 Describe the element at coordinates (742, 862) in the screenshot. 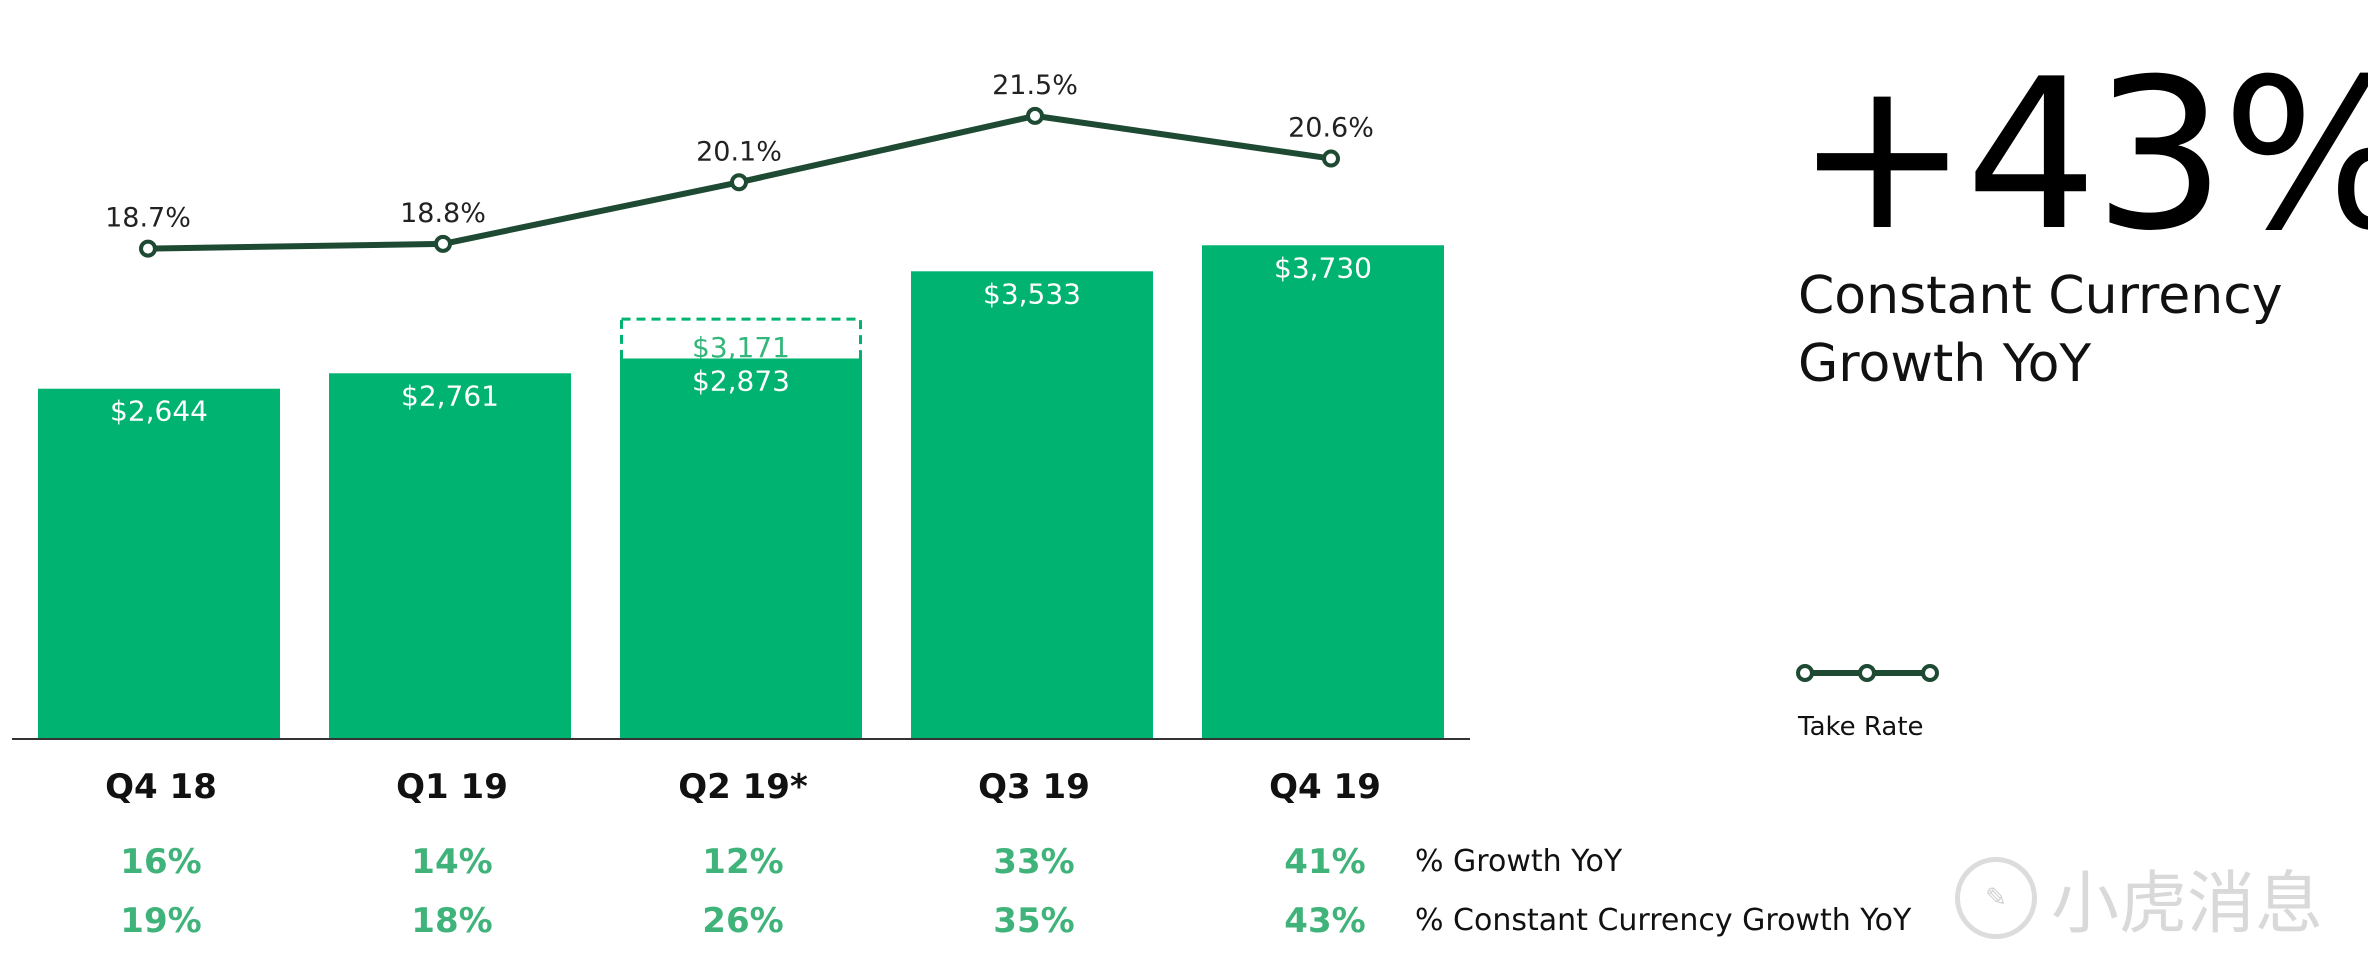

I see `growth-value: 12%` at that location.